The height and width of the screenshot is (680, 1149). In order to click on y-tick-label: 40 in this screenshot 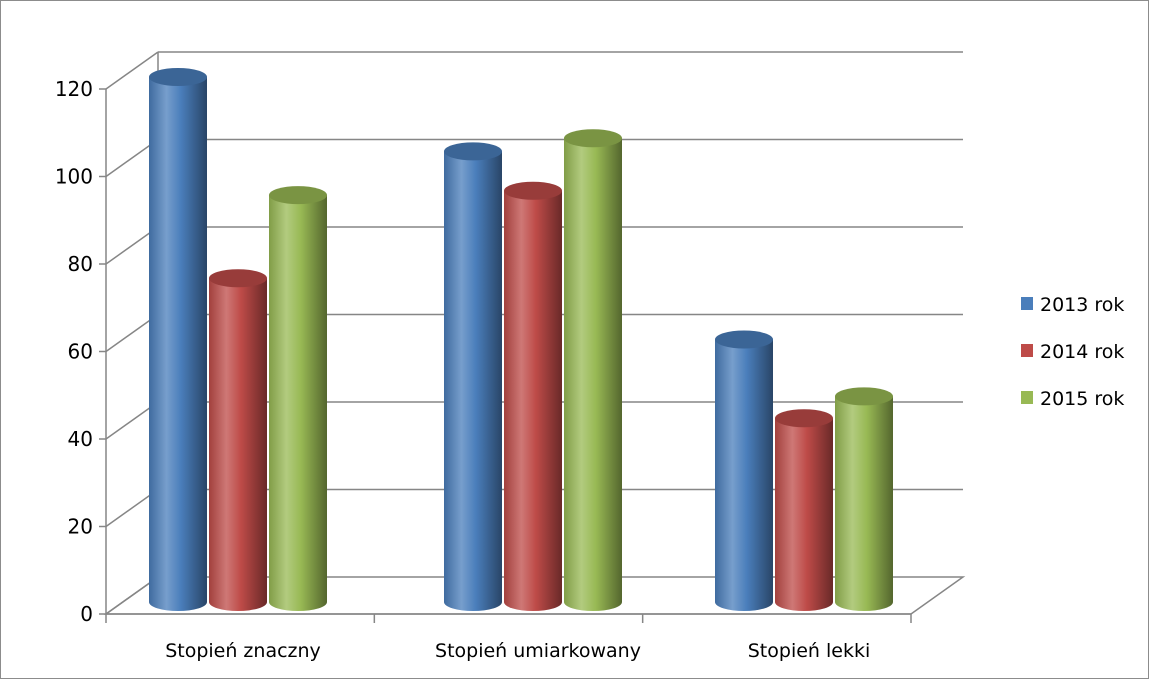, I will do `click(80, 439)`.